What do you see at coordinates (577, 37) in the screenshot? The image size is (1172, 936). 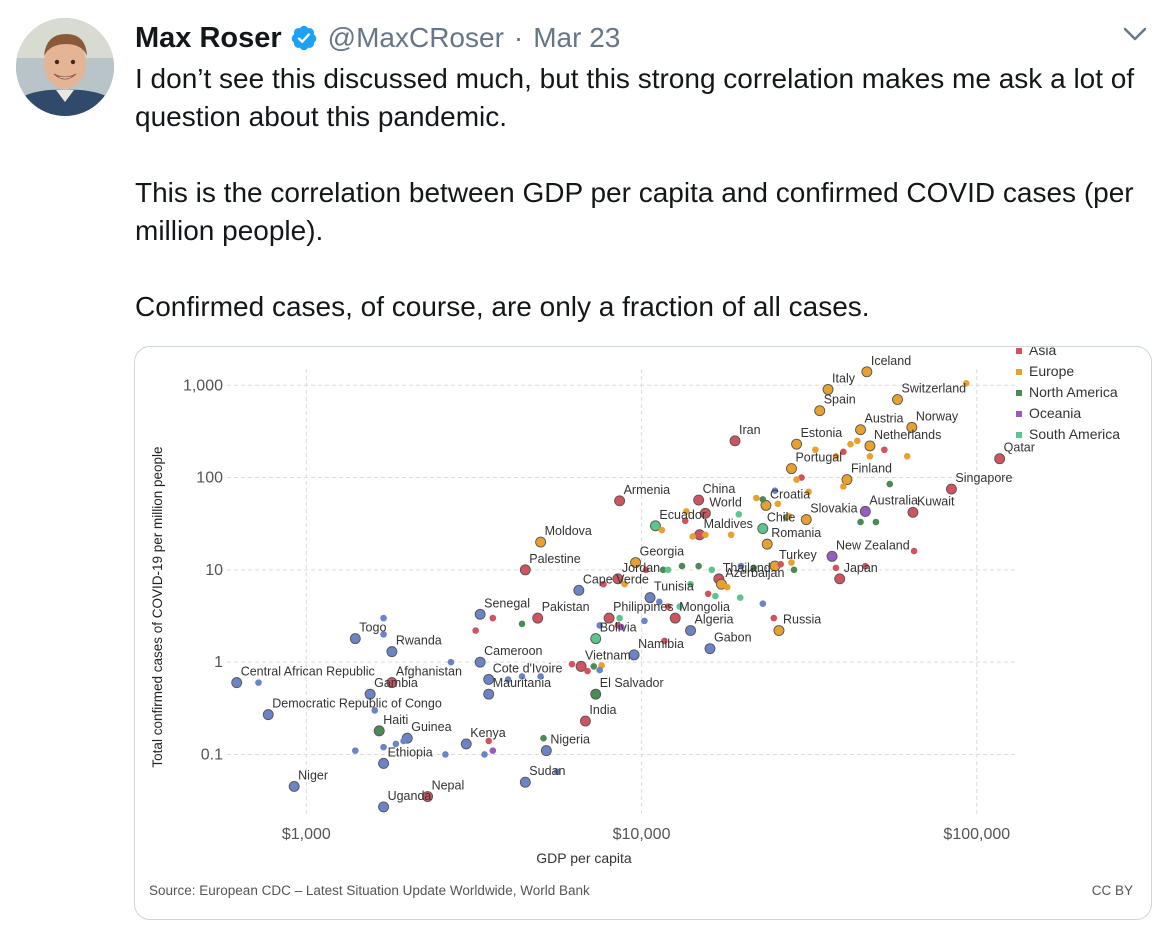 I see `tweet-date: Mar 23` at bounding box center [577, 37].